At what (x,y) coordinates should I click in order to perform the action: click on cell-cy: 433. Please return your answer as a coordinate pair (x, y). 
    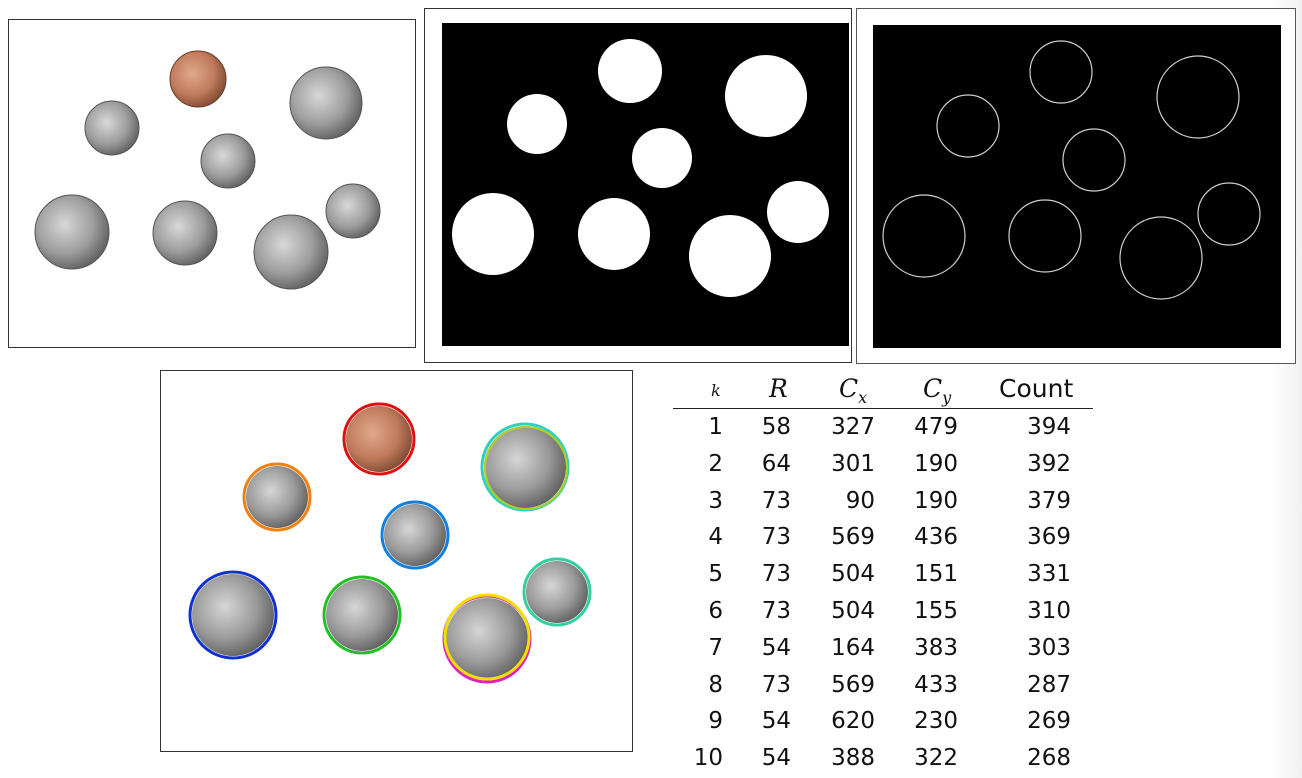
    Looking at the image, I should click on (936, 684).